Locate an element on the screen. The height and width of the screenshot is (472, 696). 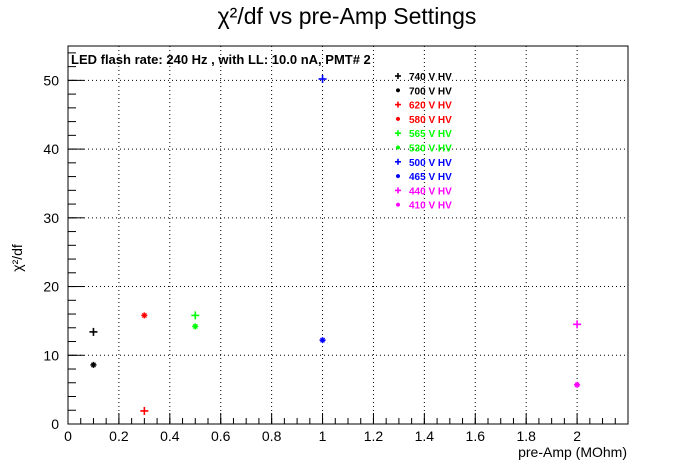
legend-label: 530 V HV is located at coordinates (430, 149).